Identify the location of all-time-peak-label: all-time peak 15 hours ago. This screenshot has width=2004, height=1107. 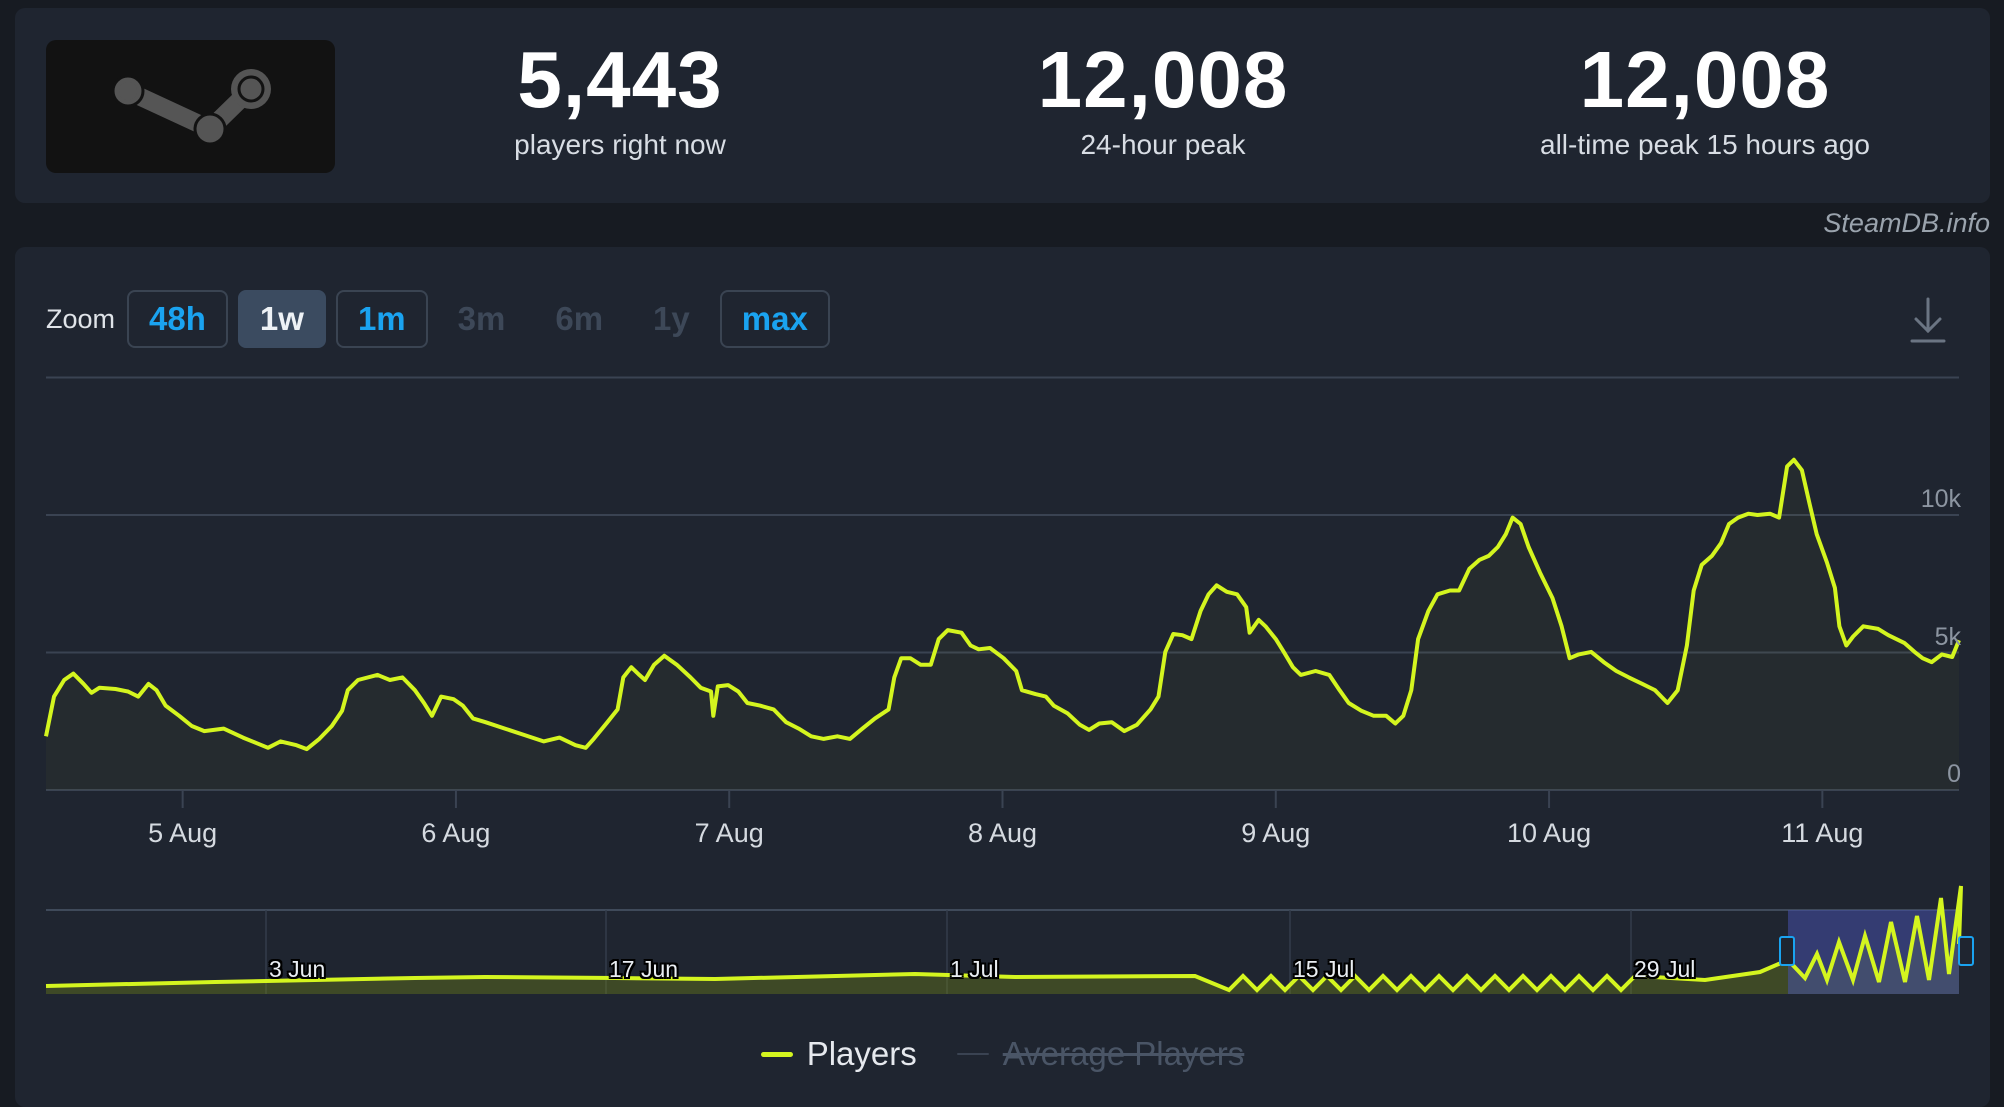
(1705, 144).